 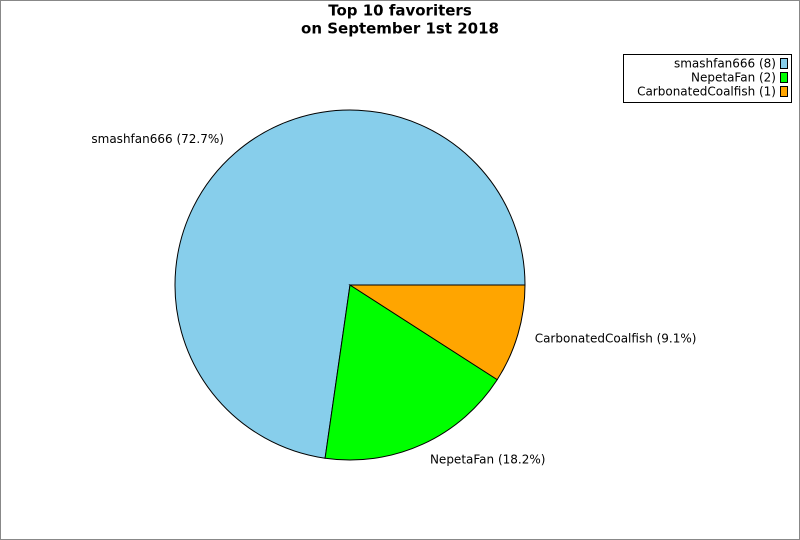 I want to click on legend-label: smashfan666 (8), so click(x=725, y=64).